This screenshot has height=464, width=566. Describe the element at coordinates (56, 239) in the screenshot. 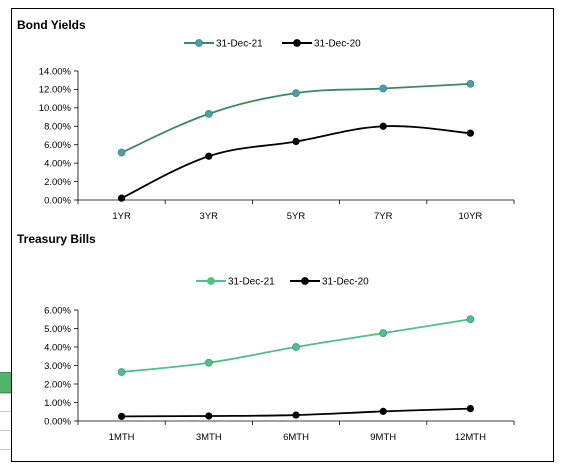

I see `treasury-bills-title: Treasury Bills` at that location.